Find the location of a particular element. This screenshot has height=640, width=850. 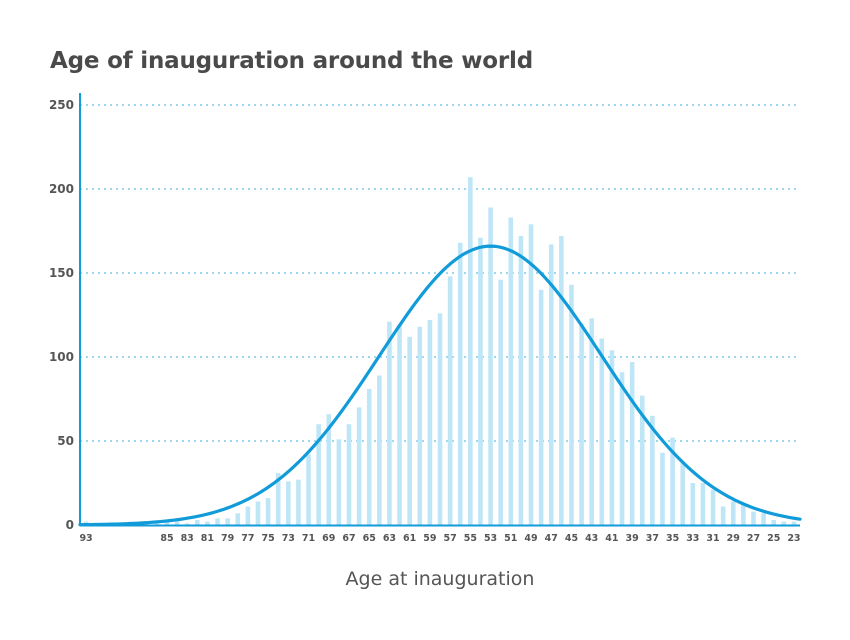

y-tick-100: 100 is located at coordinates (61, 357).